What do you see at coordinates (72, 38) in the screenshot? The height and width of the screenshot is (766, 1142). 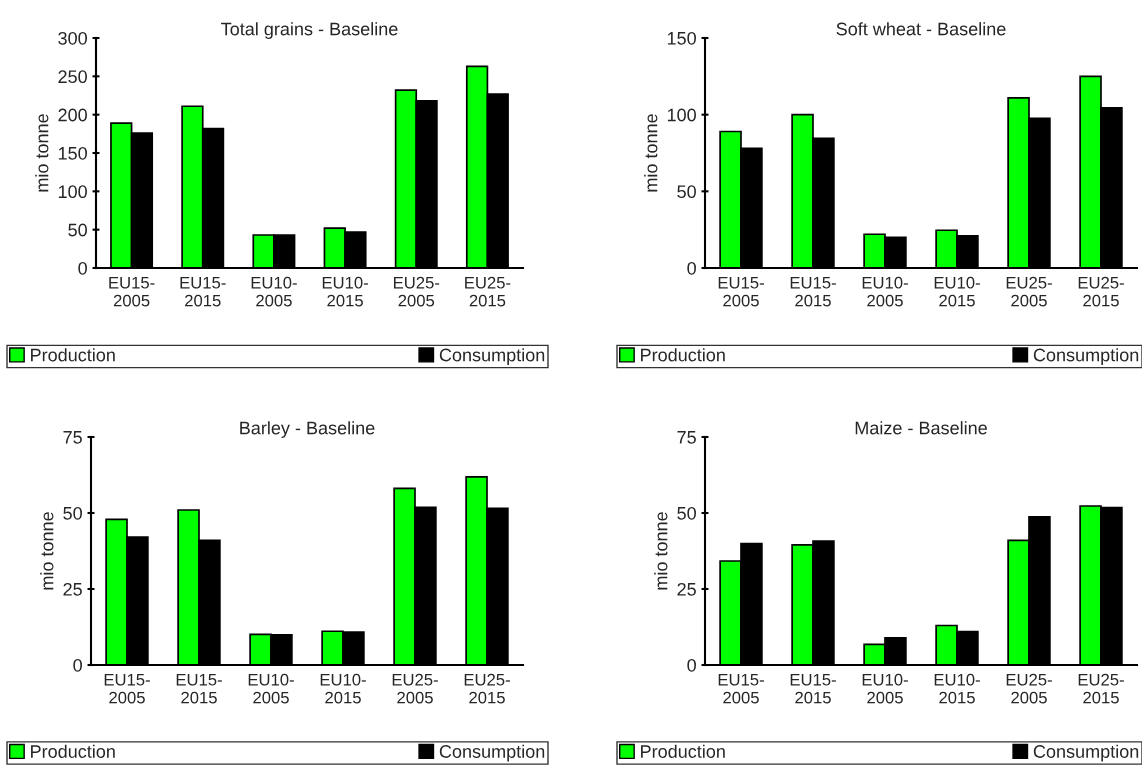 I see `y-tick-label: 300` at bounding box center [72, 38].